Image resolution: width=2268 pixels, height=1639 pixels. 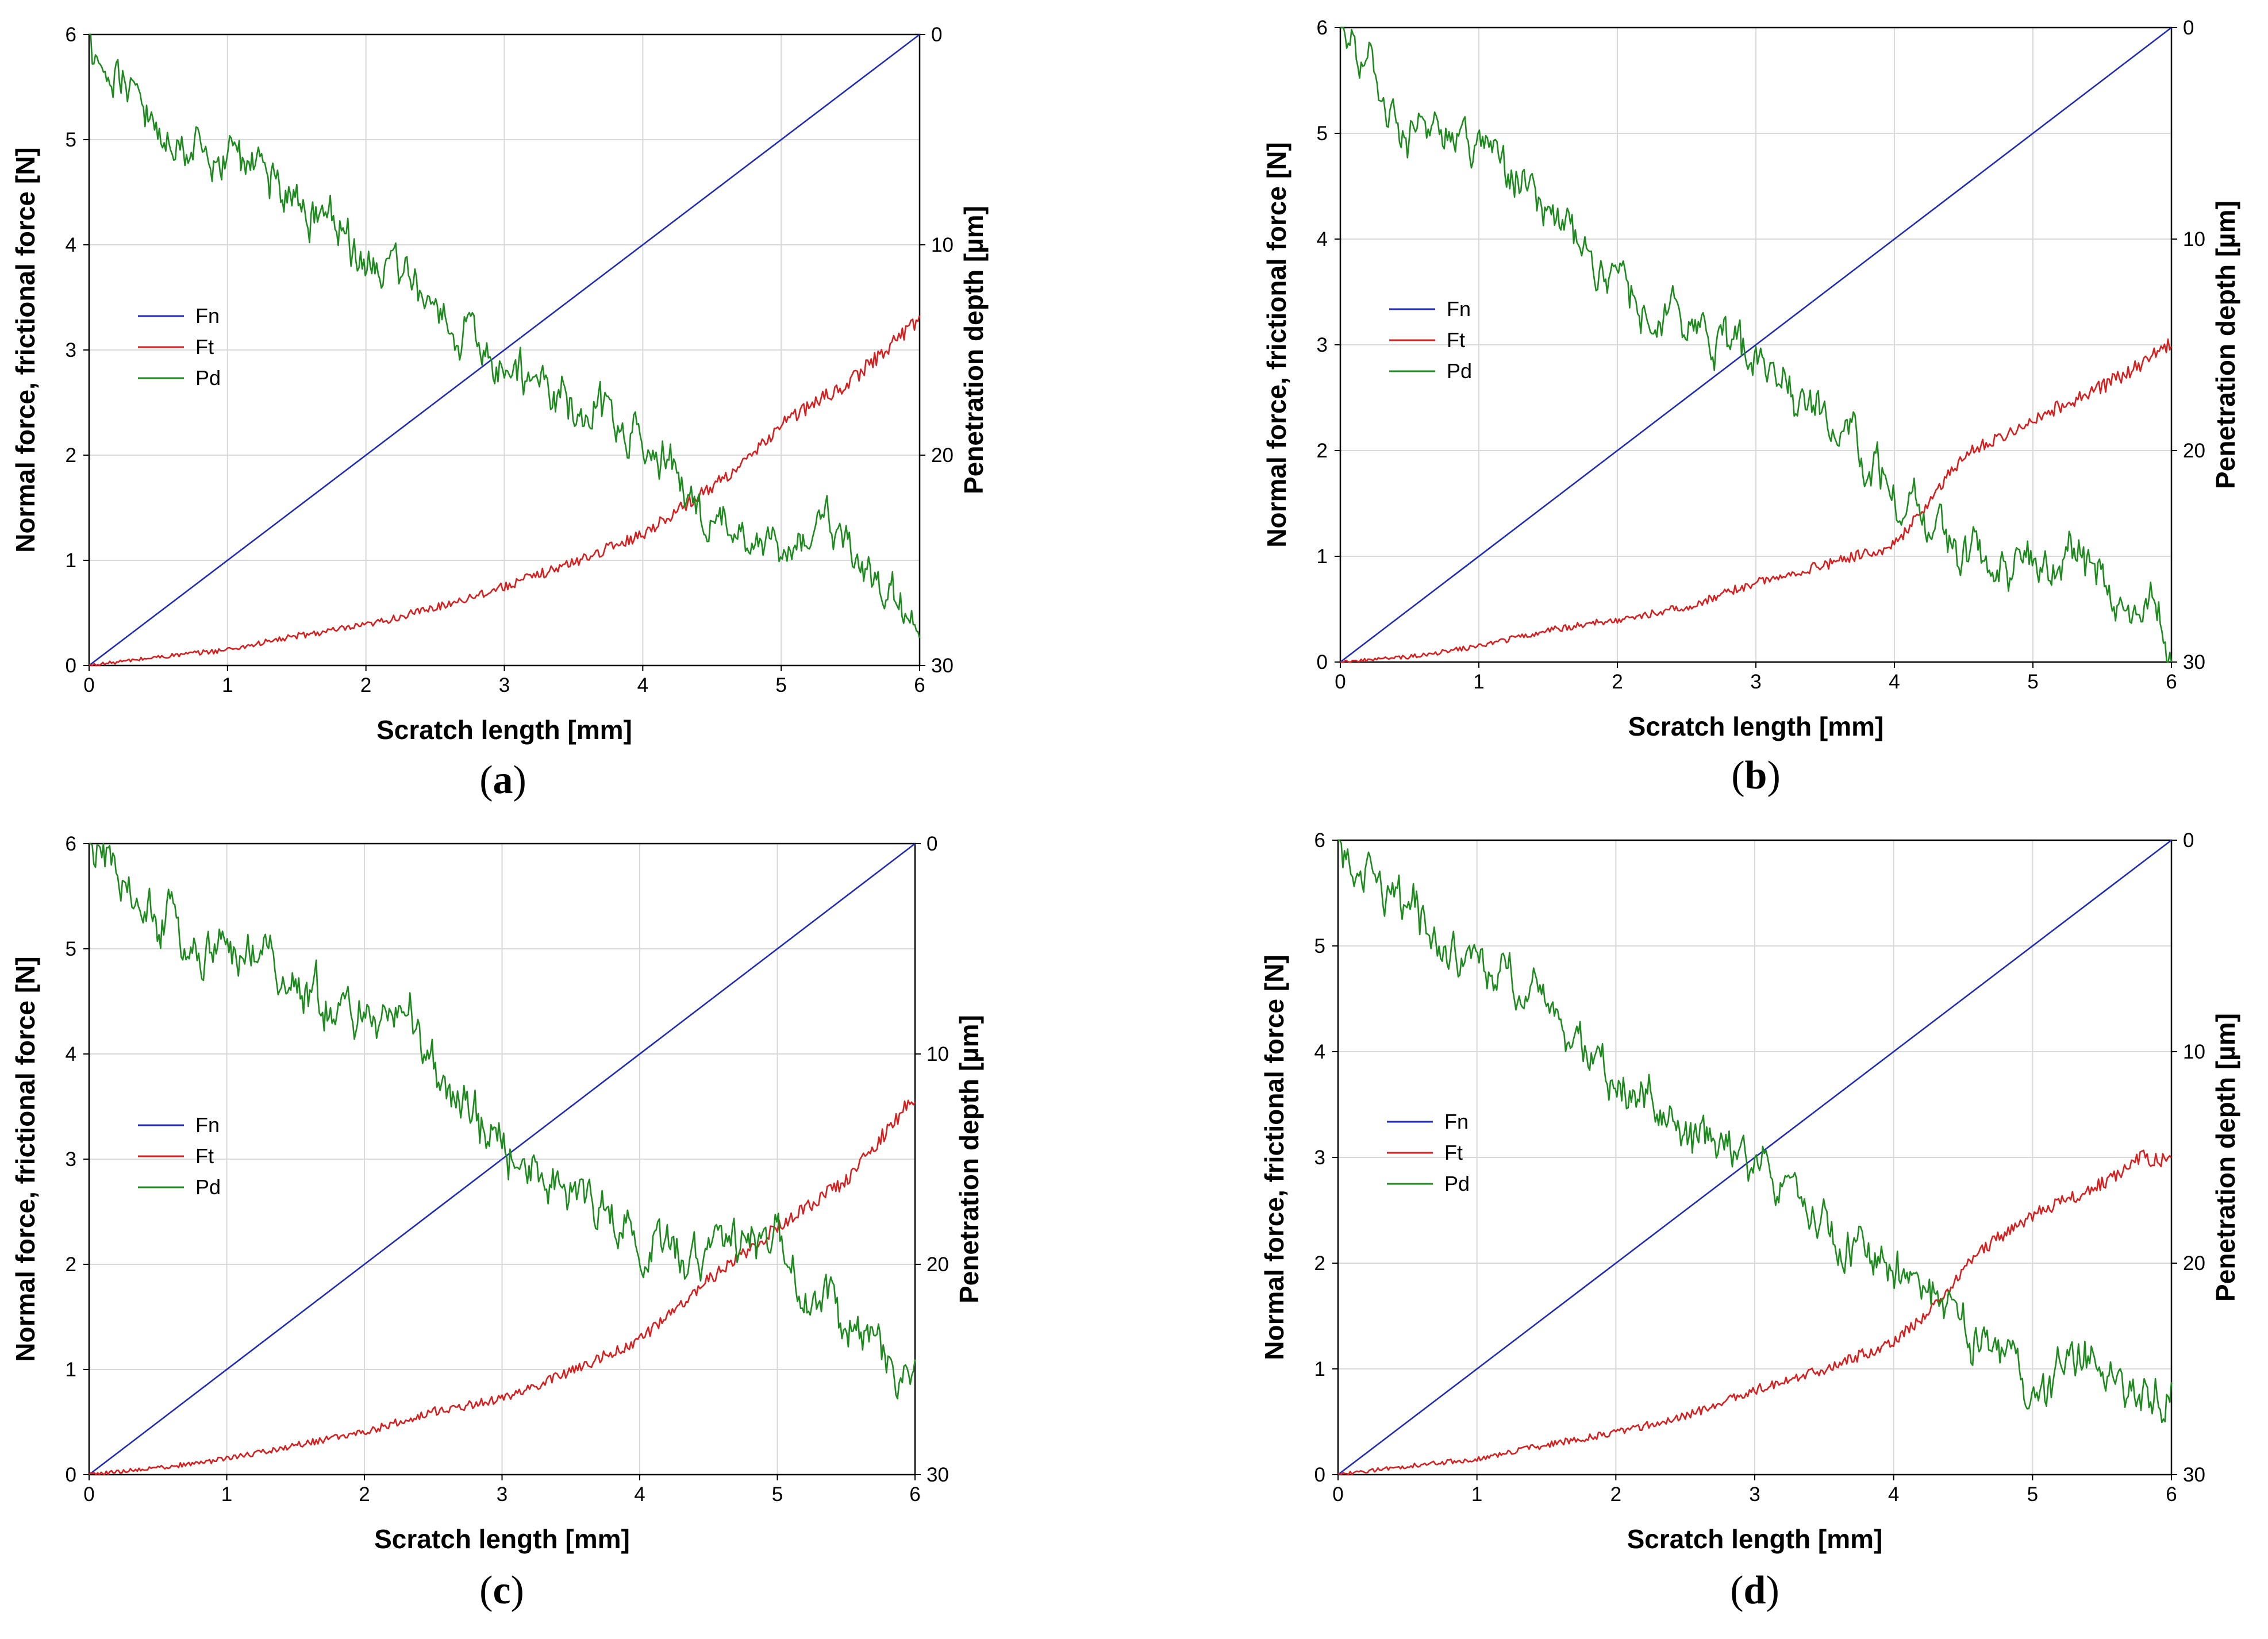 What do you see at coordinates (1755, 1590) in the screenshot?
I see `panel-letter: d` at bounding box center [1755, 1590].